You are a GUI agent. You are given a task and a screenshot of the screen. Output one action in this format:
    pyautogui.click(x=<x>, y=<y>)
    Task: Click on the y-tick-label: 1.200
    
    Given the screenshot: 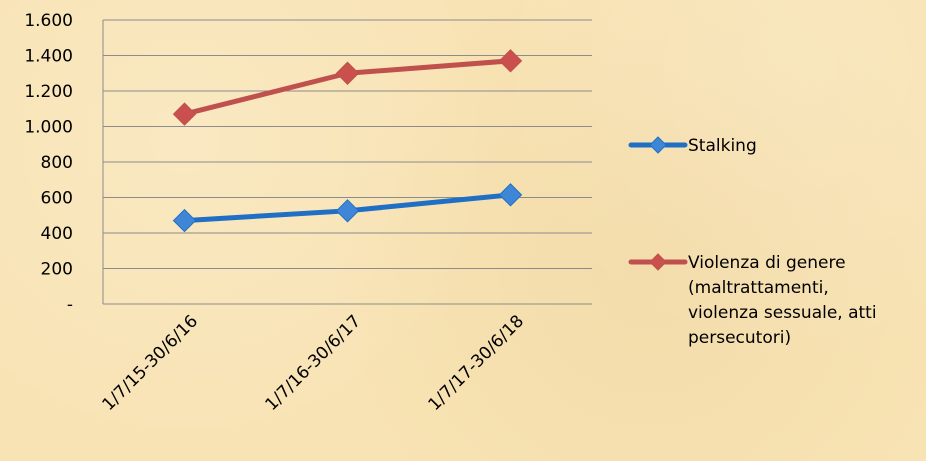 What is the action you would take?
    pyautogui.click(x=48, y=92)
    